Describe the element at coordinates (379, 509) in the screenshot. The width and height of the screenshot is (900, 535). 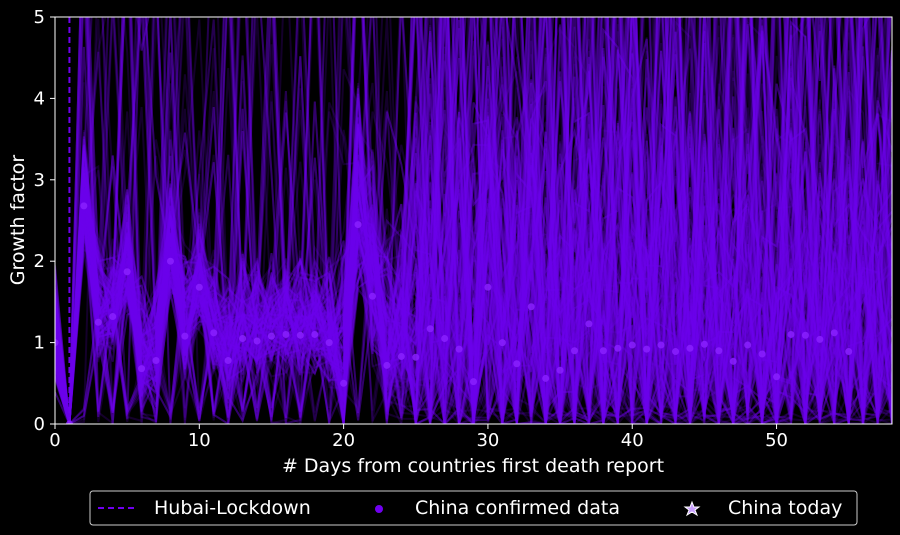
I see `legend-confirmed-swatch` at that location.